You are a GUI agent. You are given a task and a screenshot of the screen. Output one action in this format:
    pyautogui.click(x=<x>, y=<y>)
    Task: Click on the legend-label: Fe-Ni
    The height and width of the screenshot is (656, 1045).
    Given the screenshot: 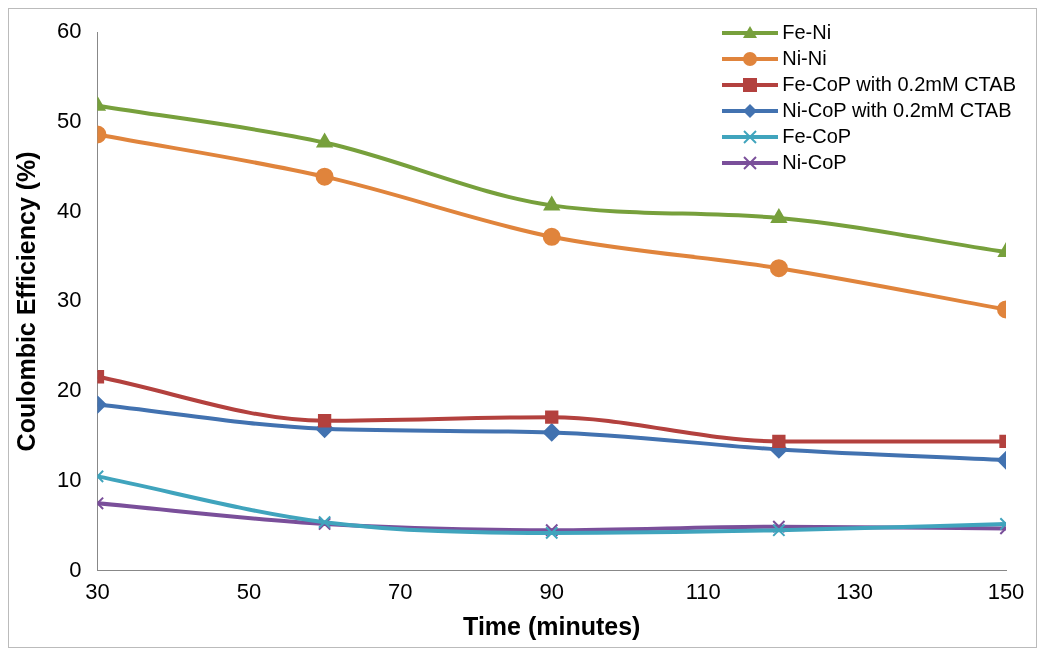 What is the action you would take?
    pyautogui.click(x=807, y=32)
    